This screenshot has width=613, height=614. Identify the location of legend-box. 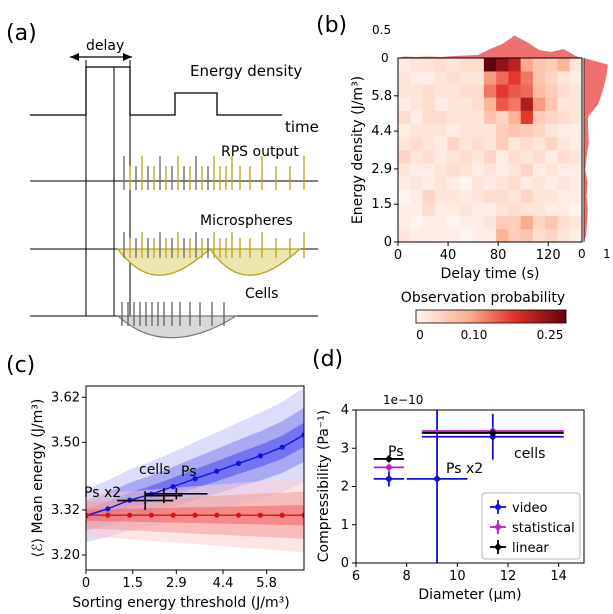
(531, 526).